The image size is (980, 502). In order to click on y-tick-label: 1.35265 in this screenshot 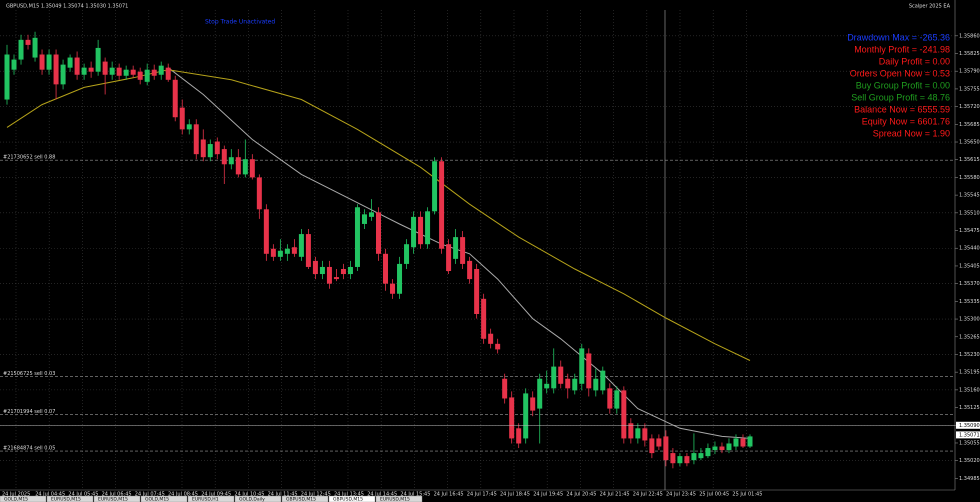, I will do `click(969, 337)`.